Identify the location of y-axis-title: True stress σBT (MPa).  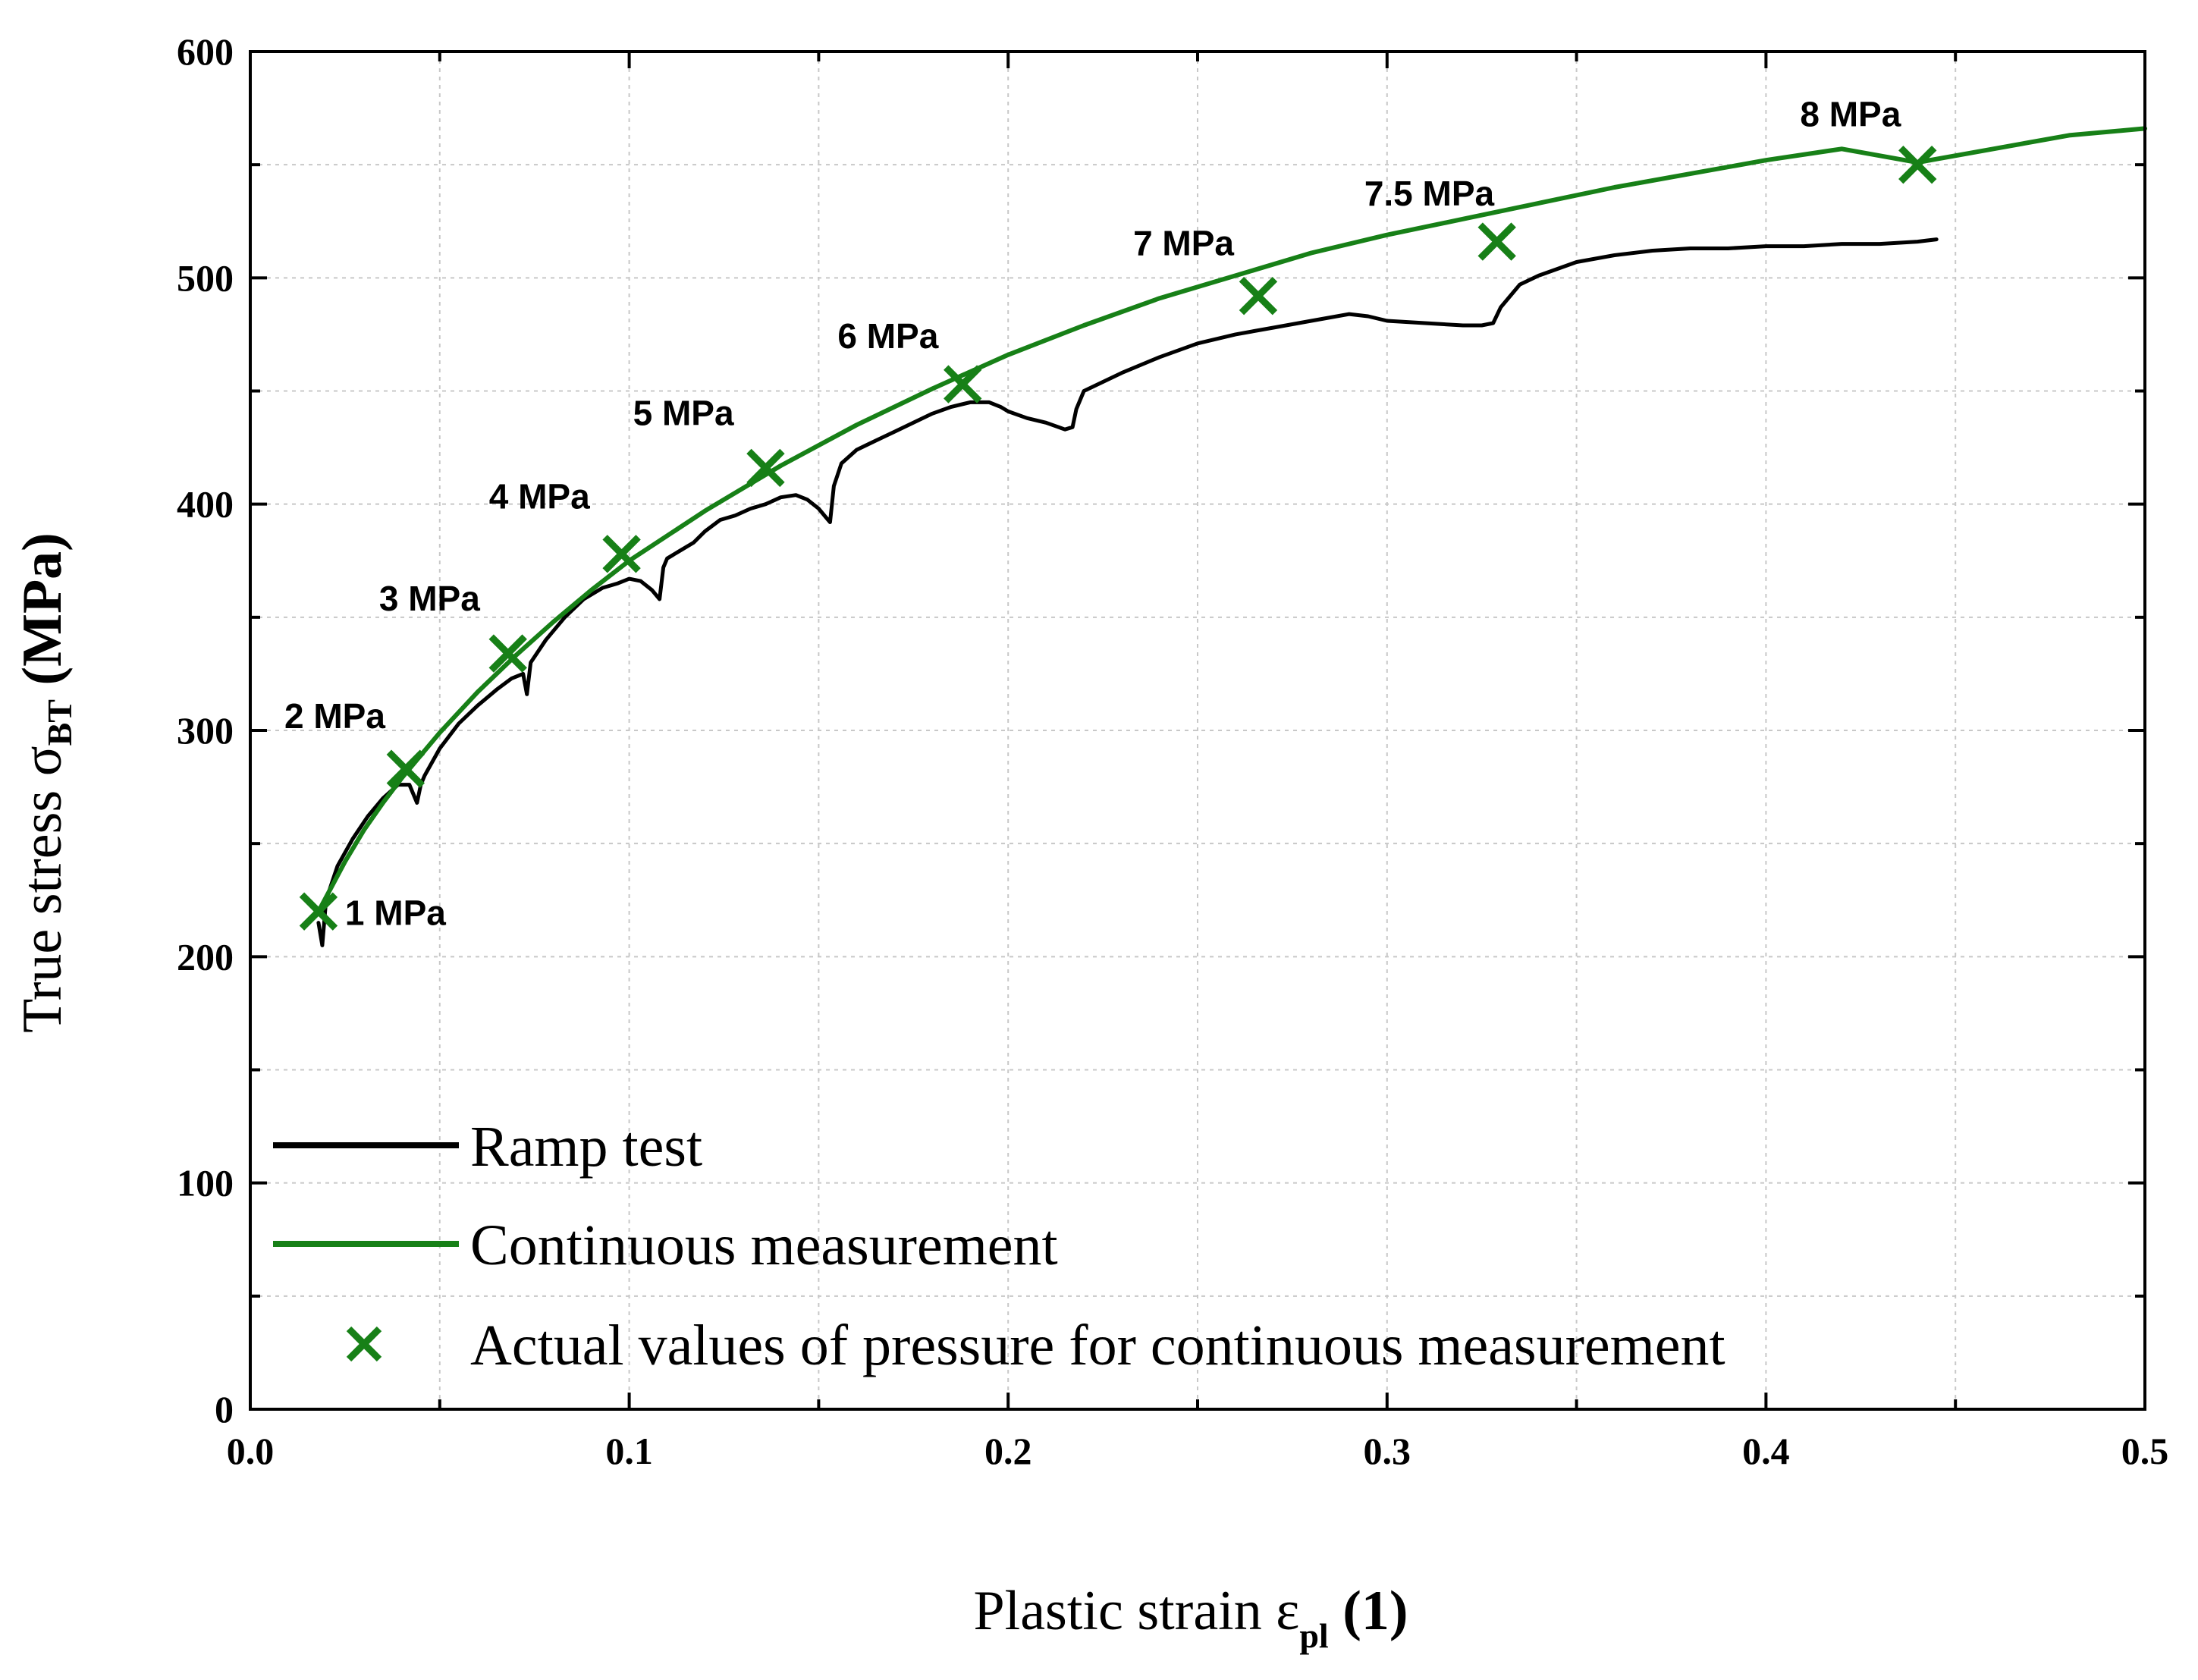
(45, 782).